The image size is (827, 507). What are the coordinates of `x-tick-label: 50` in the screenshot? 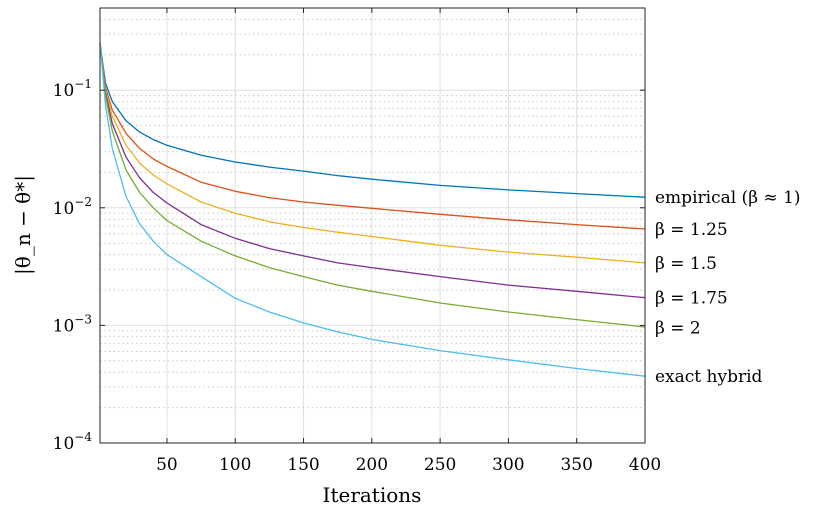 It's located at (167, 465).